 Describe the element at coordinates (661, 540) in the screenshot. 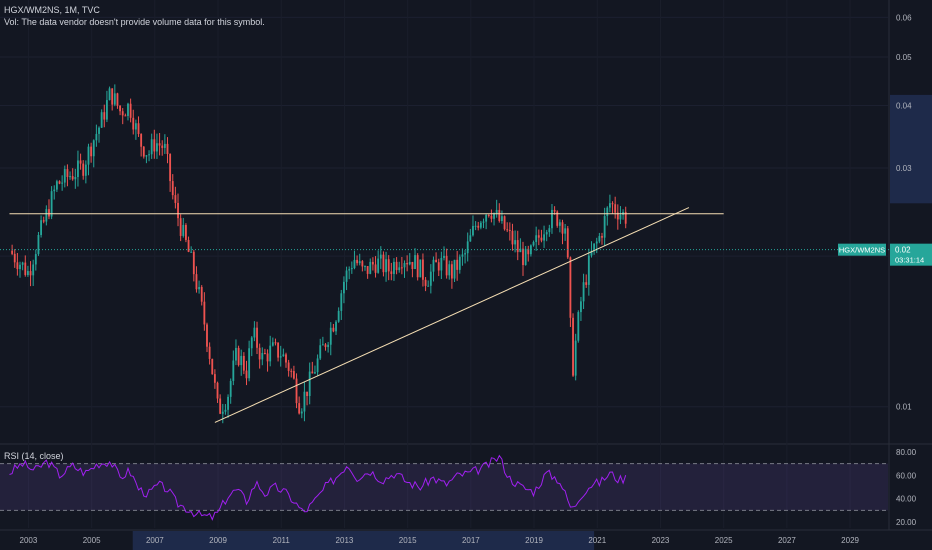

I see `time-tick-label: 2023` at that location.